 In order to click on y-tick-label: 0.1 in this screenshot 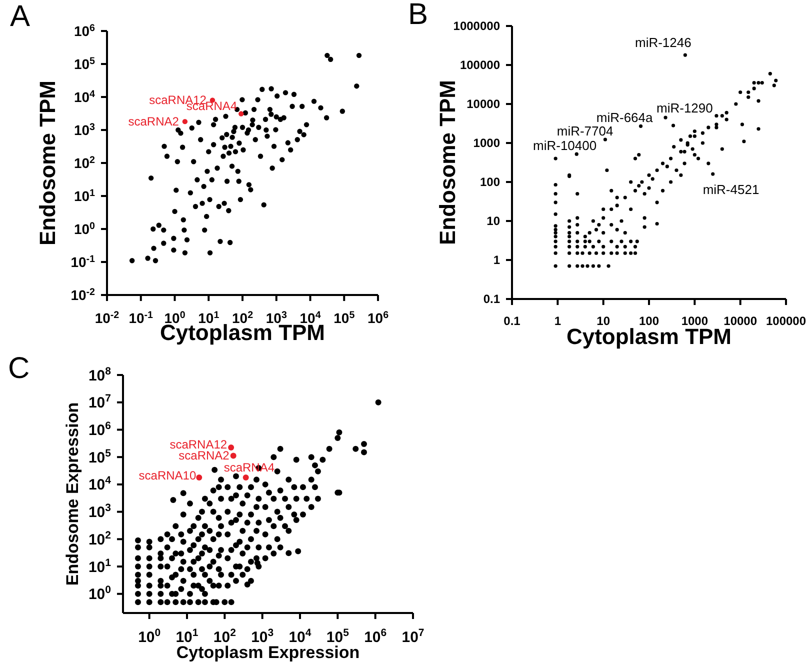, I will do `click(491, 299)`.